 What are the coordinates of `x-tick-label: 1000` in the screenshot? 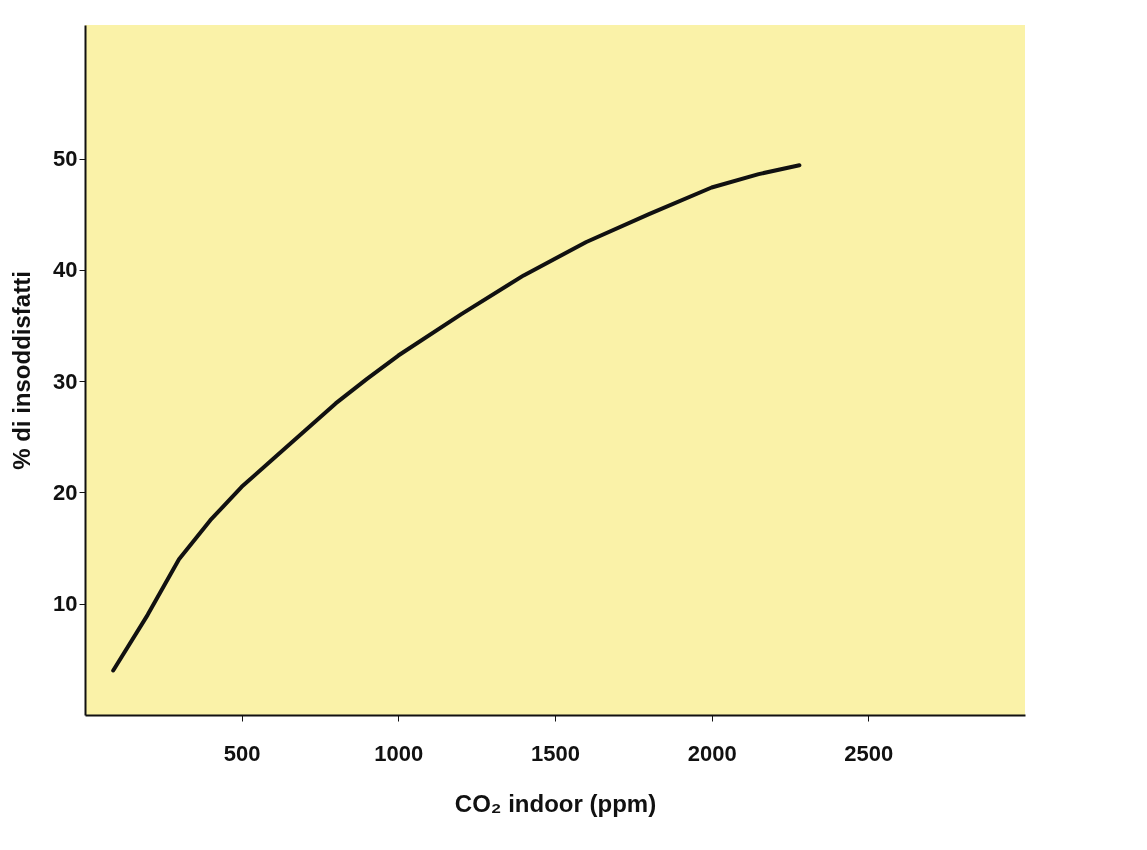 It's located at (399, 753).